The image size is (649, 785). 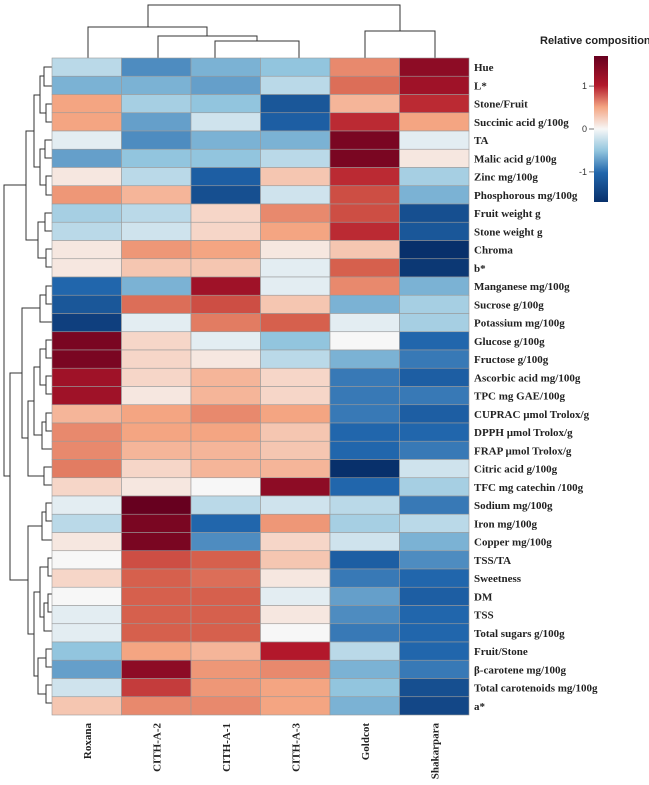 I want to click on row-label: Fructose g/100g, so click(x=511, y=360).